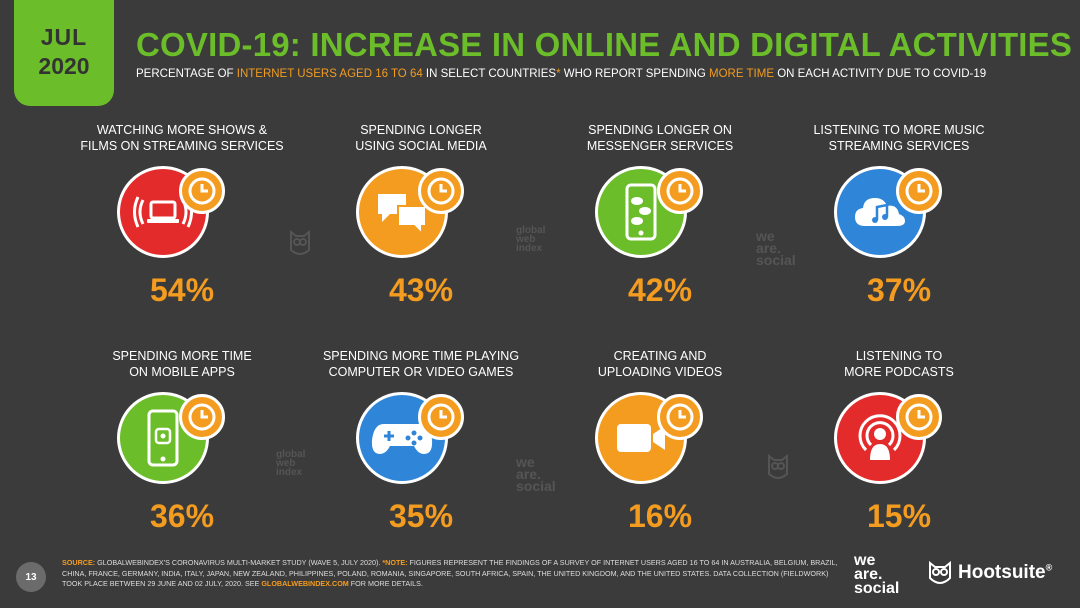 This screenshot has width=1080, height=608. I want to click on hootsuite-logo: Hootsuite®, so click(990, 573).